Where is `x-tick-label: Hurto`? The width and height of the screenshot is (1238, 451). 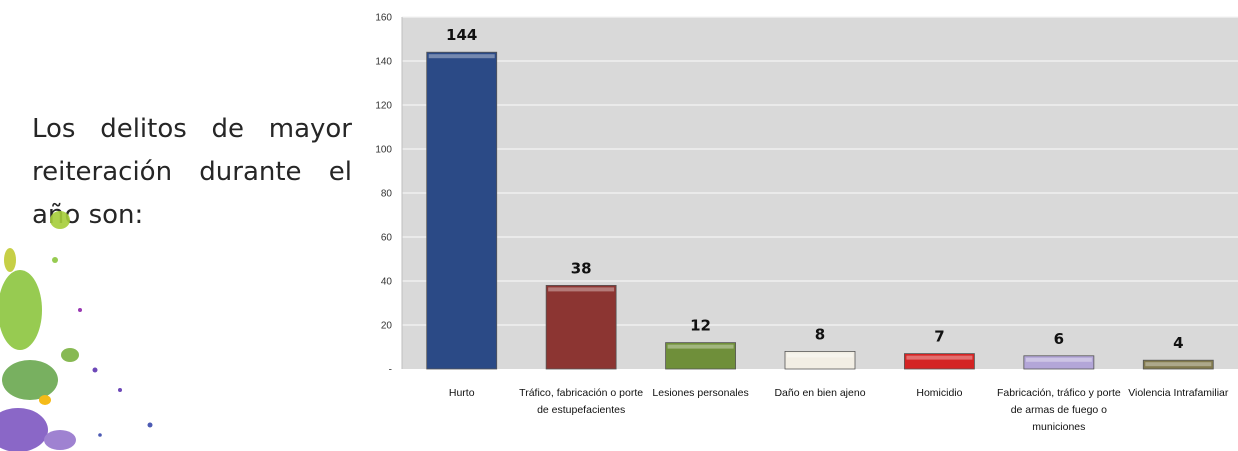 x-tick-label: Hurto is located at coordinates (462, 393).